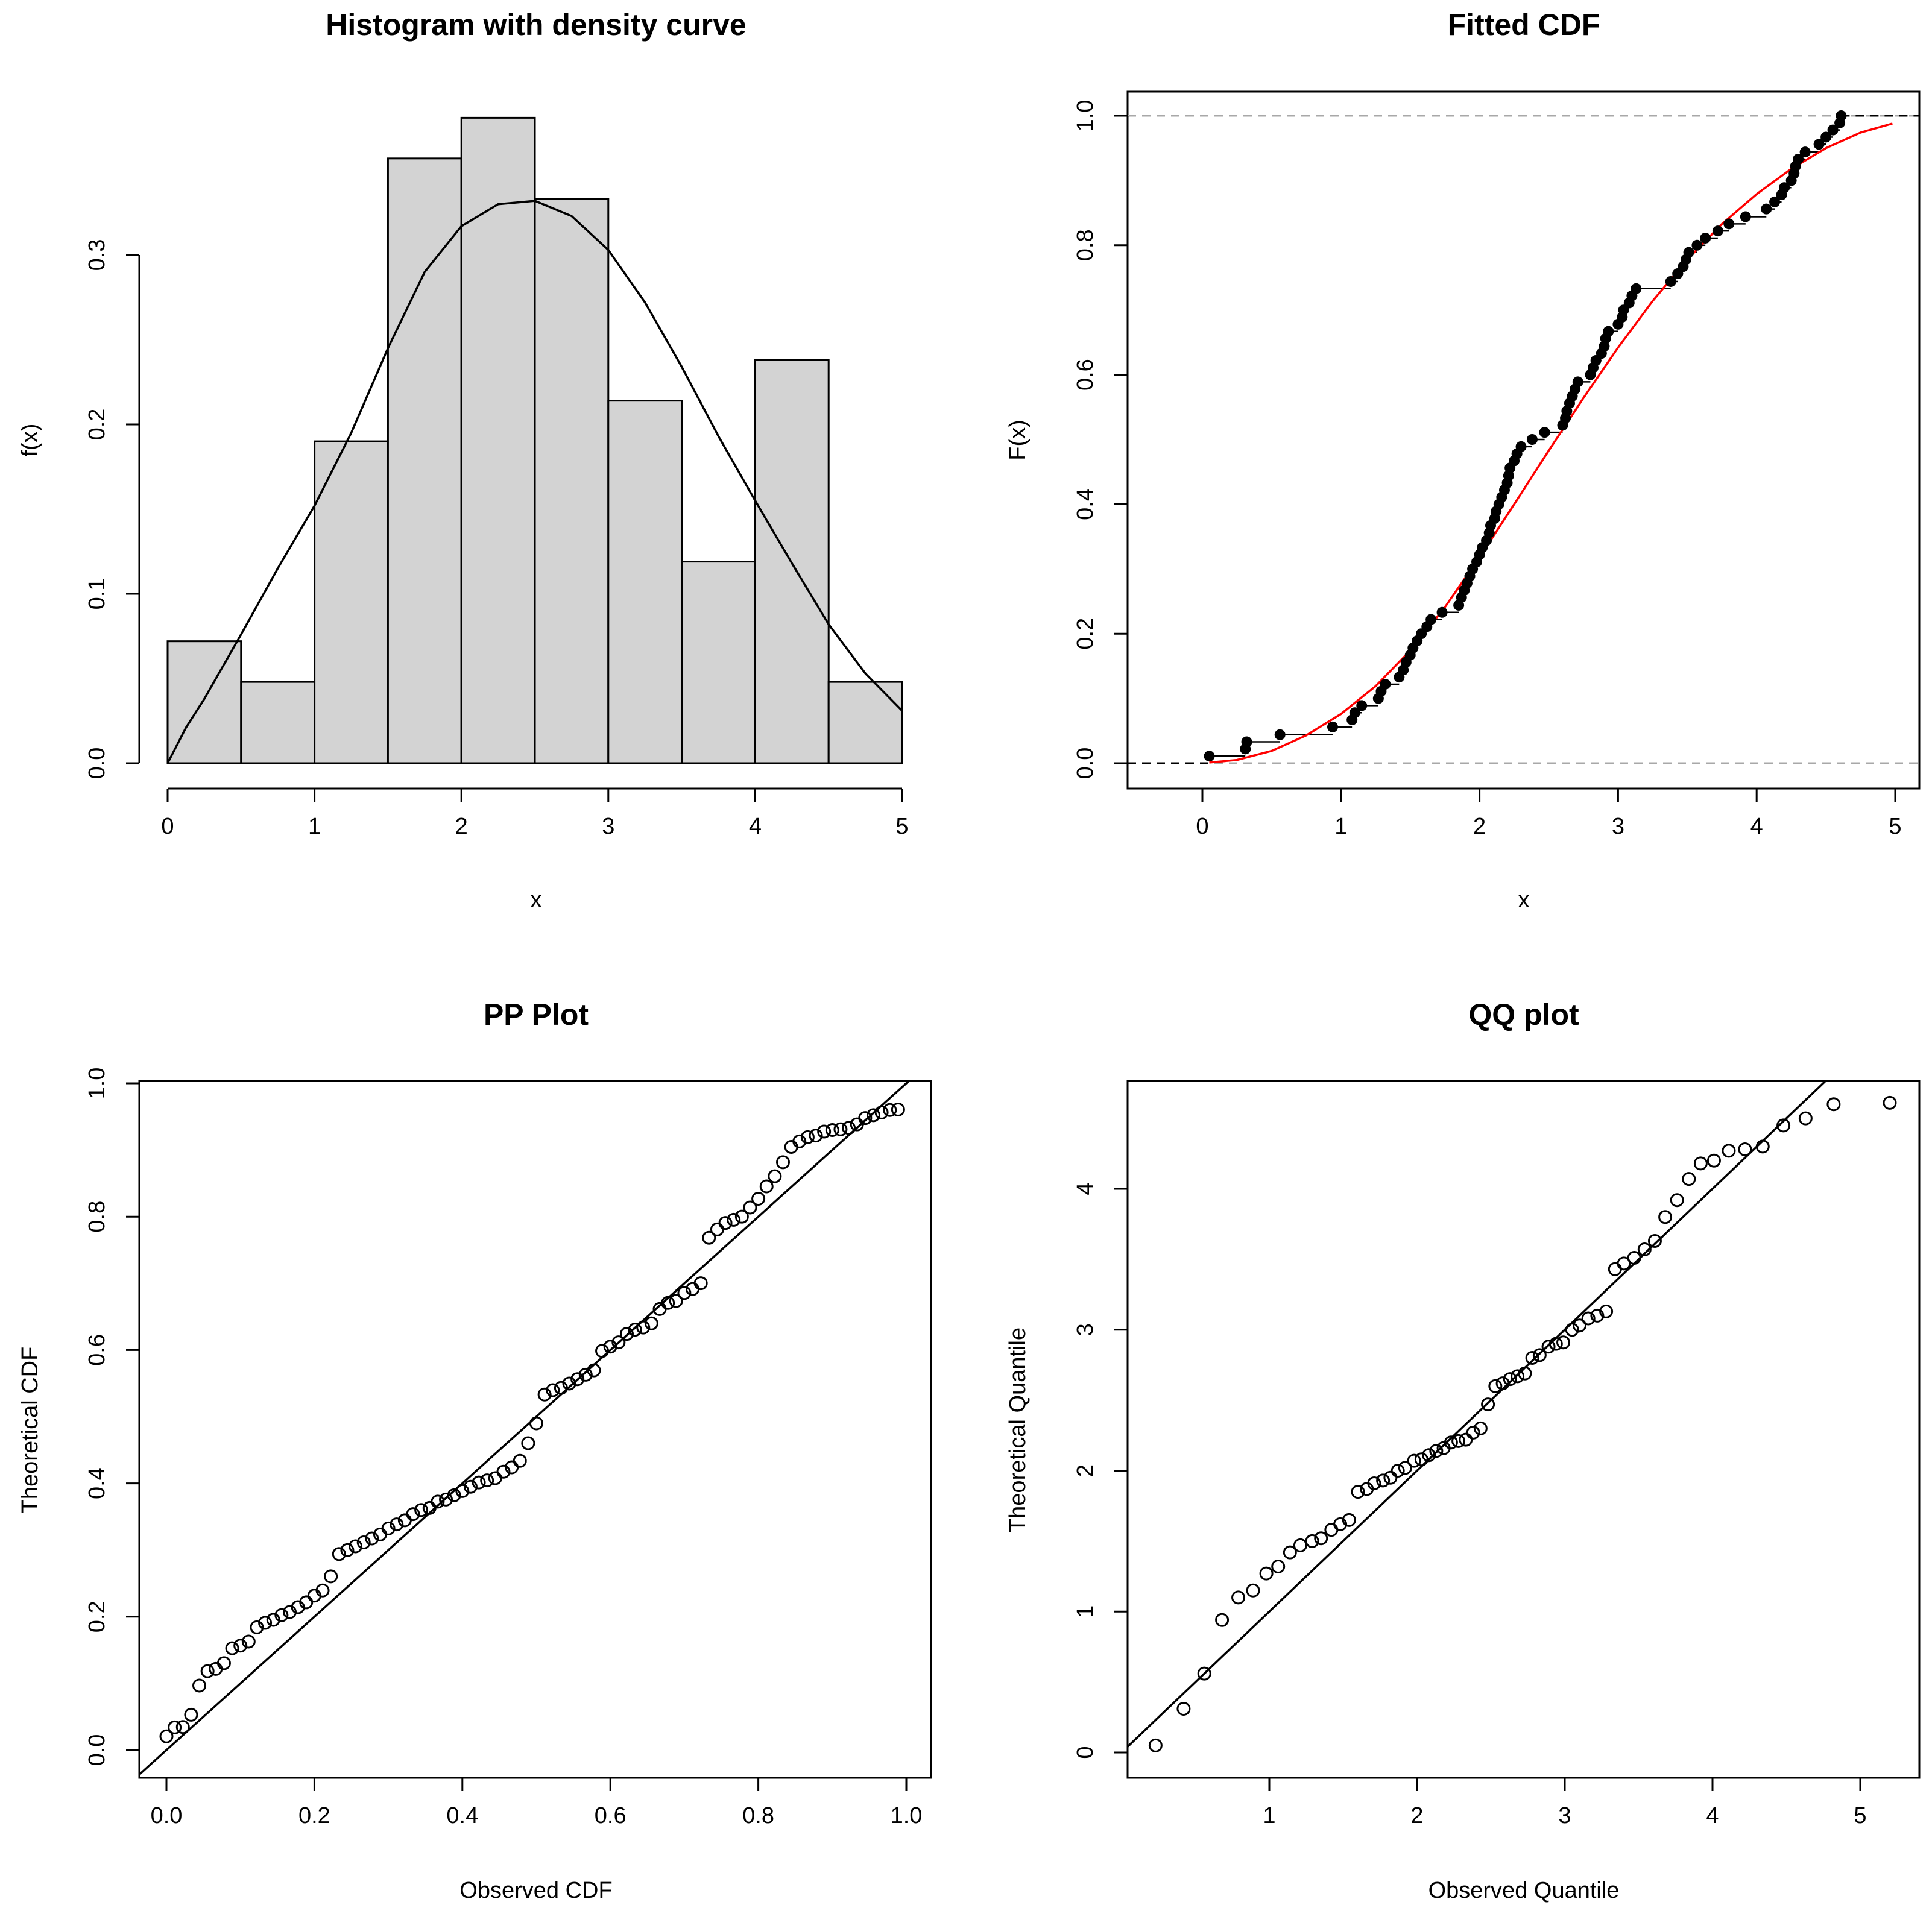 The image size is (1932, 1905). I want to click on pp-x-axis: 0.0 0.2 0.4 0.6 0.8 1.0, so click(537, 1802).